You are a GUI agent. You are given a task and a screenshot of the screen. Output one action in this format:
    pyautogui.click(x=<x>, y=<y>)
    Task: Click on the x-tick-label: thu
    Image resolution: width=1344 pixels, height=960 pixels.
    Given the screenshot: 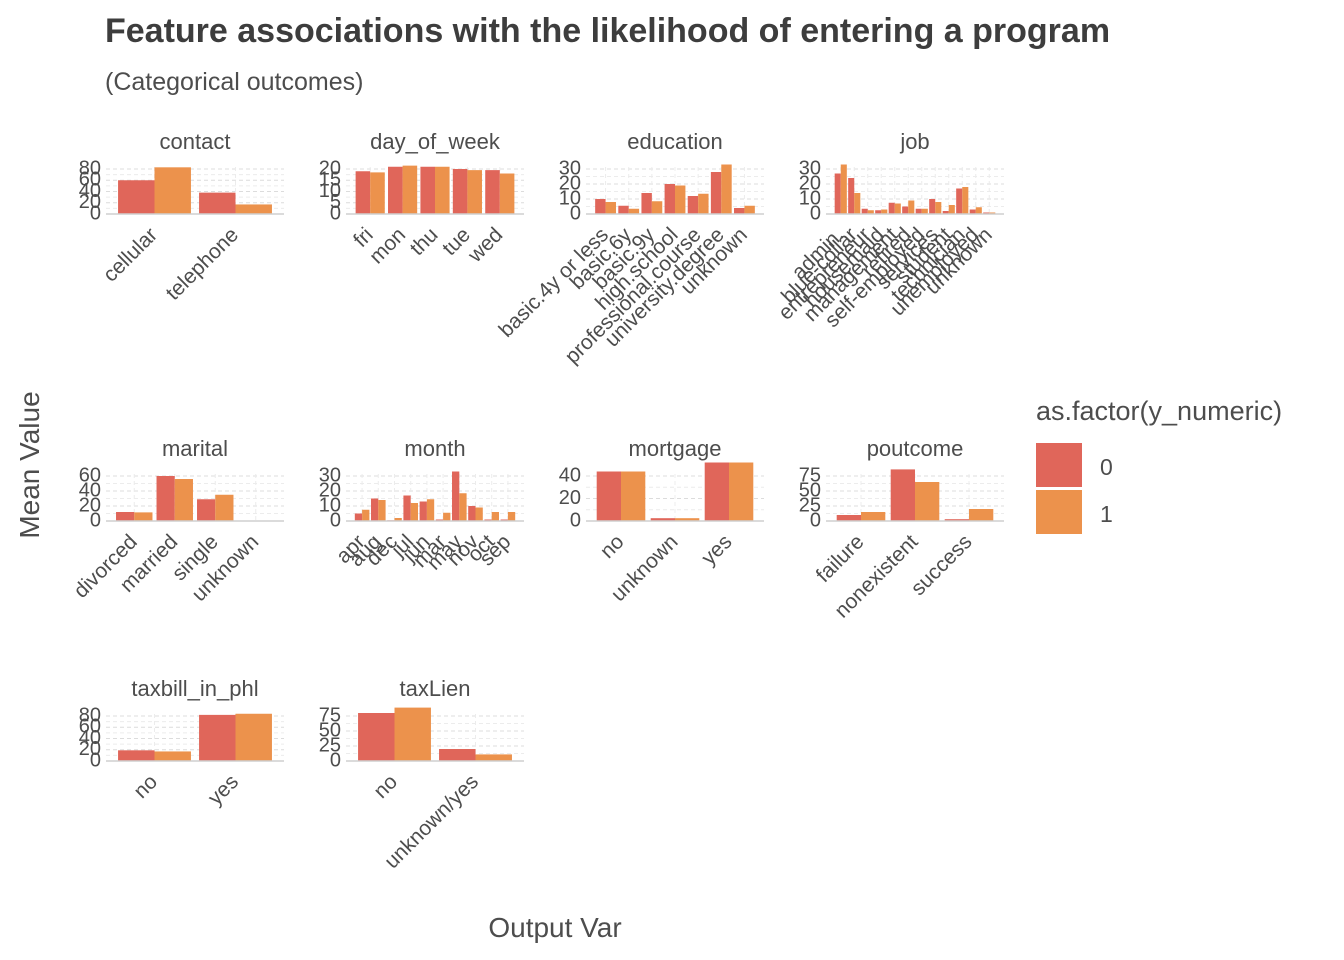 What is the action you would take?
    pyautogui.click(x=424, y=241)
    